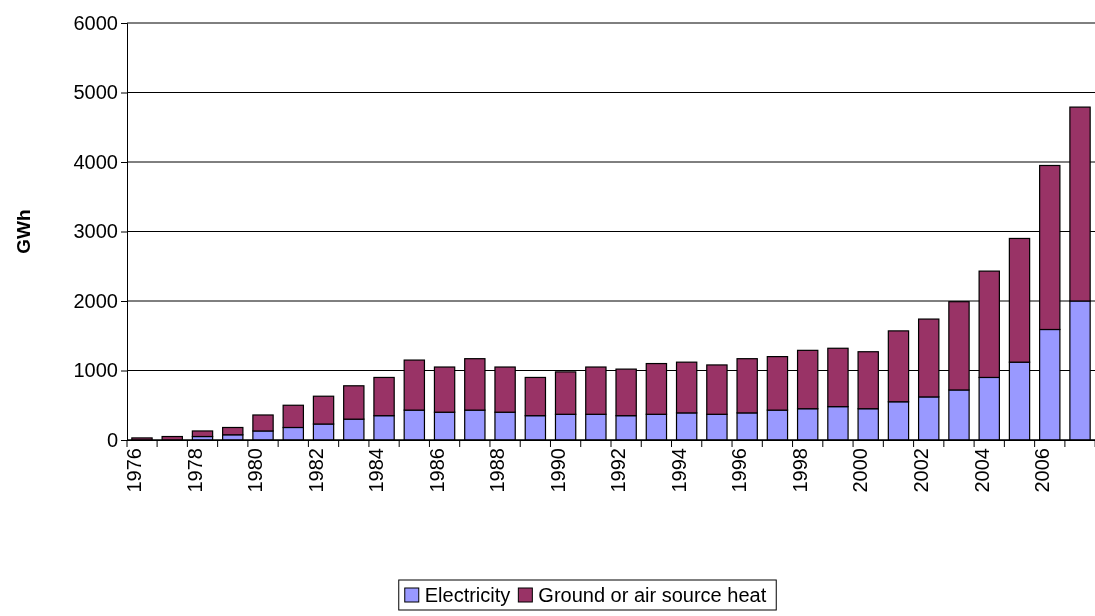 This screenshot has height=616, width=1095. What do you see at coordinates (95, 370) in the screenshot?
I see `y-tick-label: 1000` at bounding box center [95, 370].